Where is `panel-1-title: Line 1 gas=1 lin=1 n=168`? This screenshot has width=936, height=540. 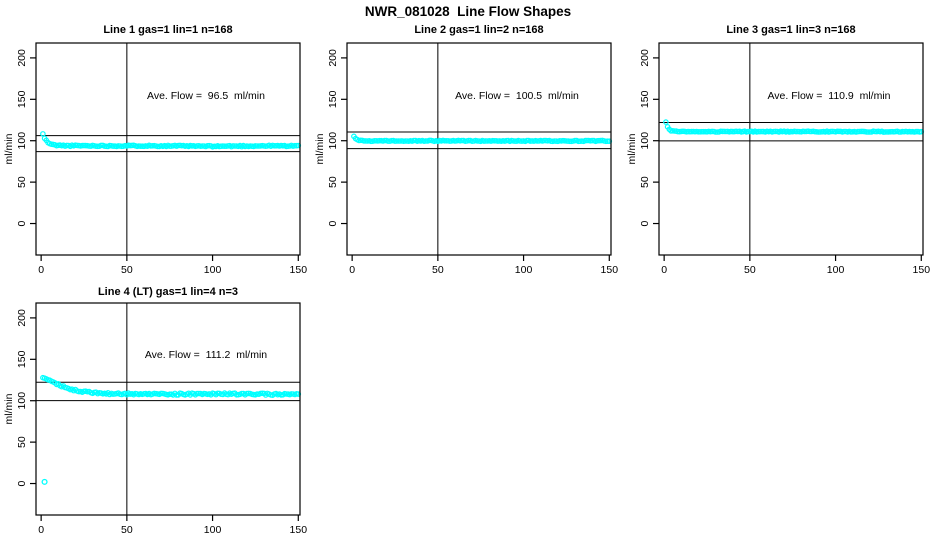
panel-1-title: Line 1 gas=1 lin=1 n=168 is located at coordinates (168, 30).